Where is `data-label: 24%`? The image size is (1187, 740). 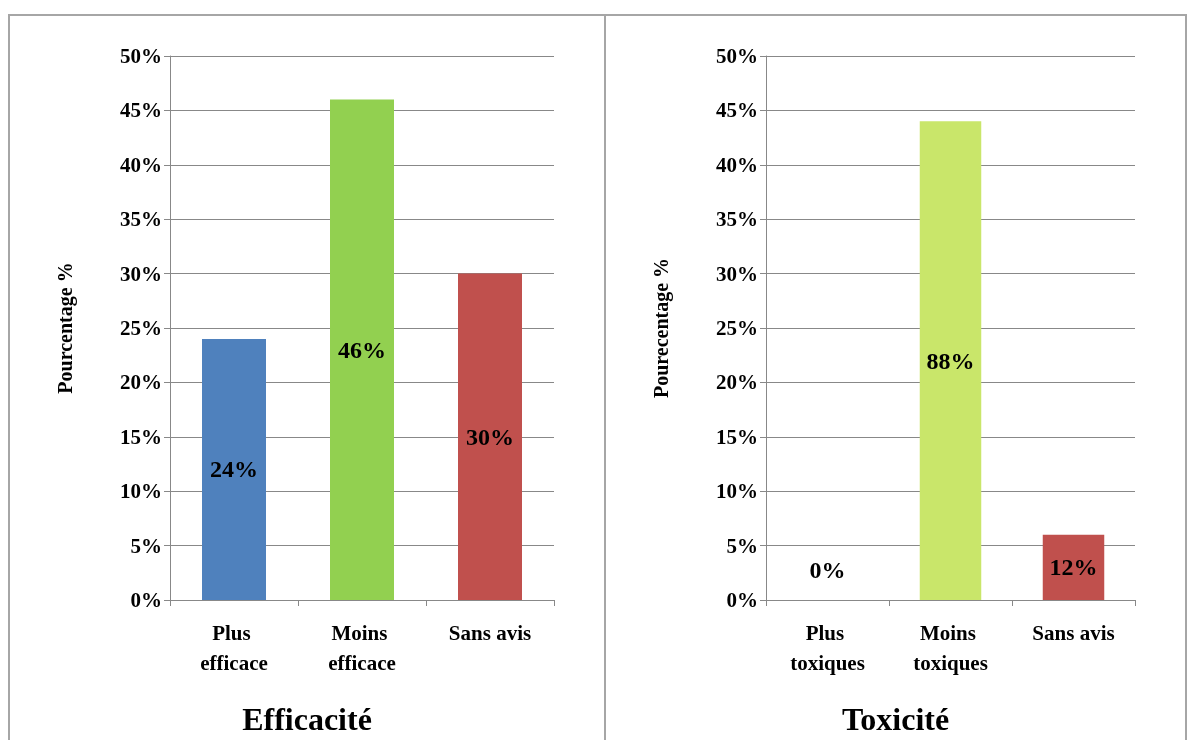
data-label: 24% is located at coordinates (234, 469).